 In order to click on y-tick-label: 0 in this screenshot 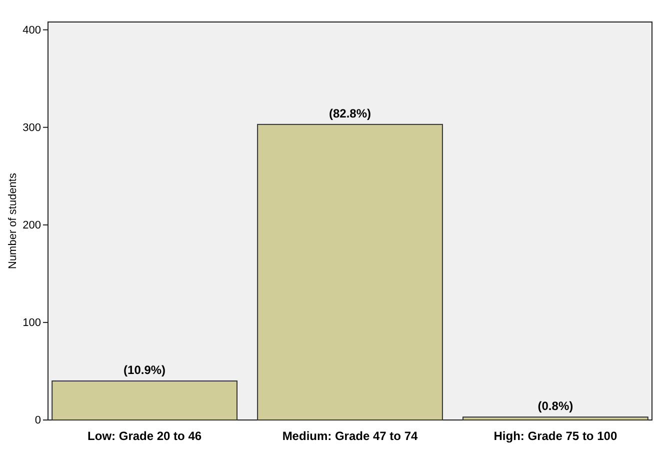, I will do `click(37, 420)`.